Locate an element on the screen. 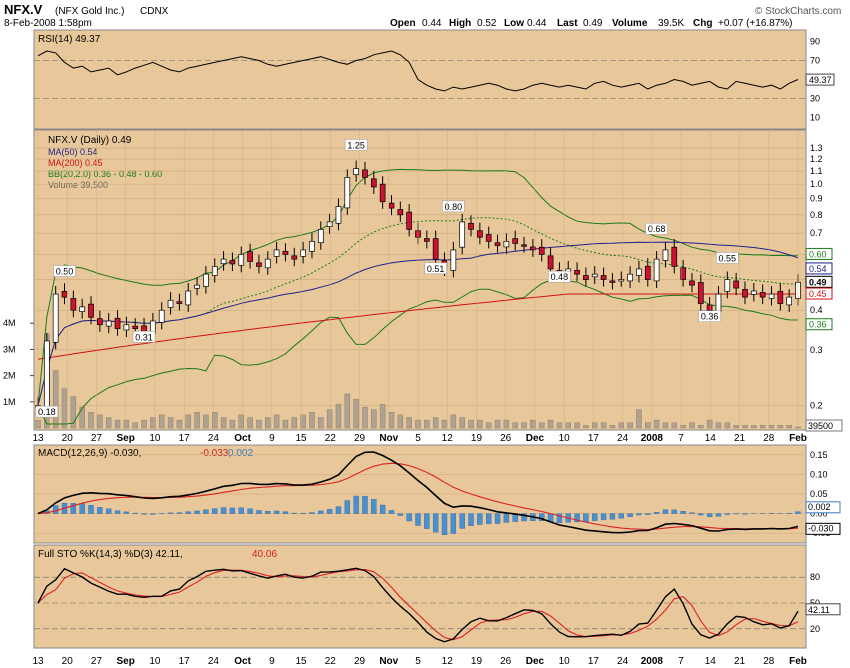  macd-legend: MACD(12,26,9) -0.030, is located at coordinates (89, 453).